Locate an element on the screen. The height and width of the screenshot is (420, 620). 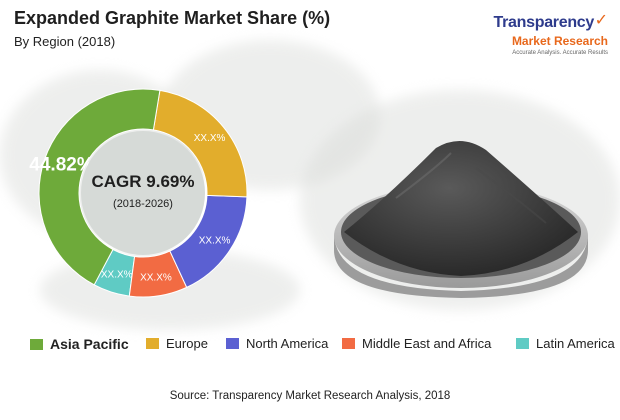
checkmark-icon: ✓ is located at coordinates (601, 20).